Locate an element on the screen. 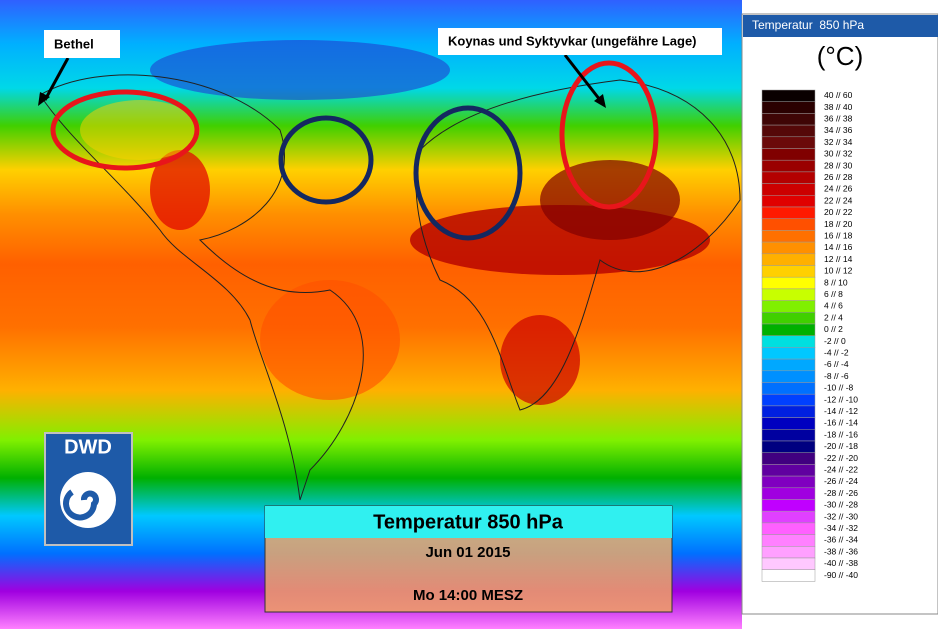 This screenshot has width=938, height=629. legend-label: 4 // 6 is located at coordinates (833, 306).